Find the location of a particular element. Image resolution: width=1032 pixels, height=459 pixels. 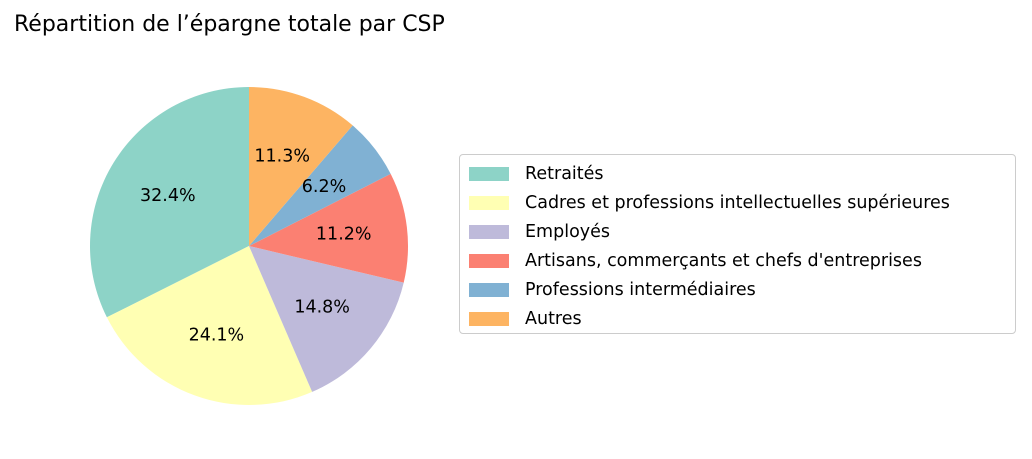

pie-value-label: 6.2% is located at coordinates (324, 187).